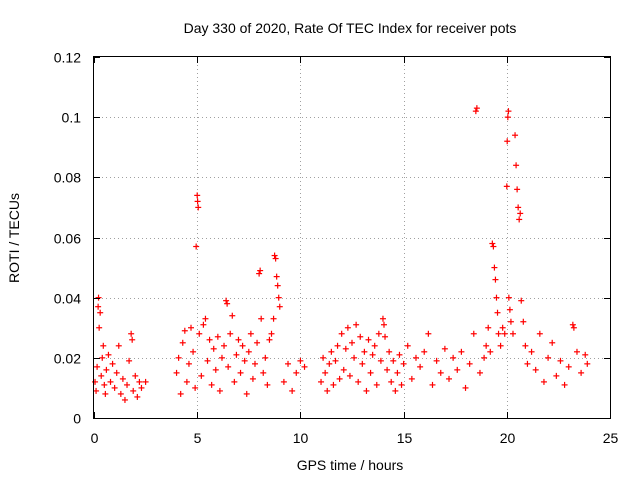 The width and height of the screenshot is (640, 480). I want to click on x-axis-label: GPS time / hours, so click(350, 465).